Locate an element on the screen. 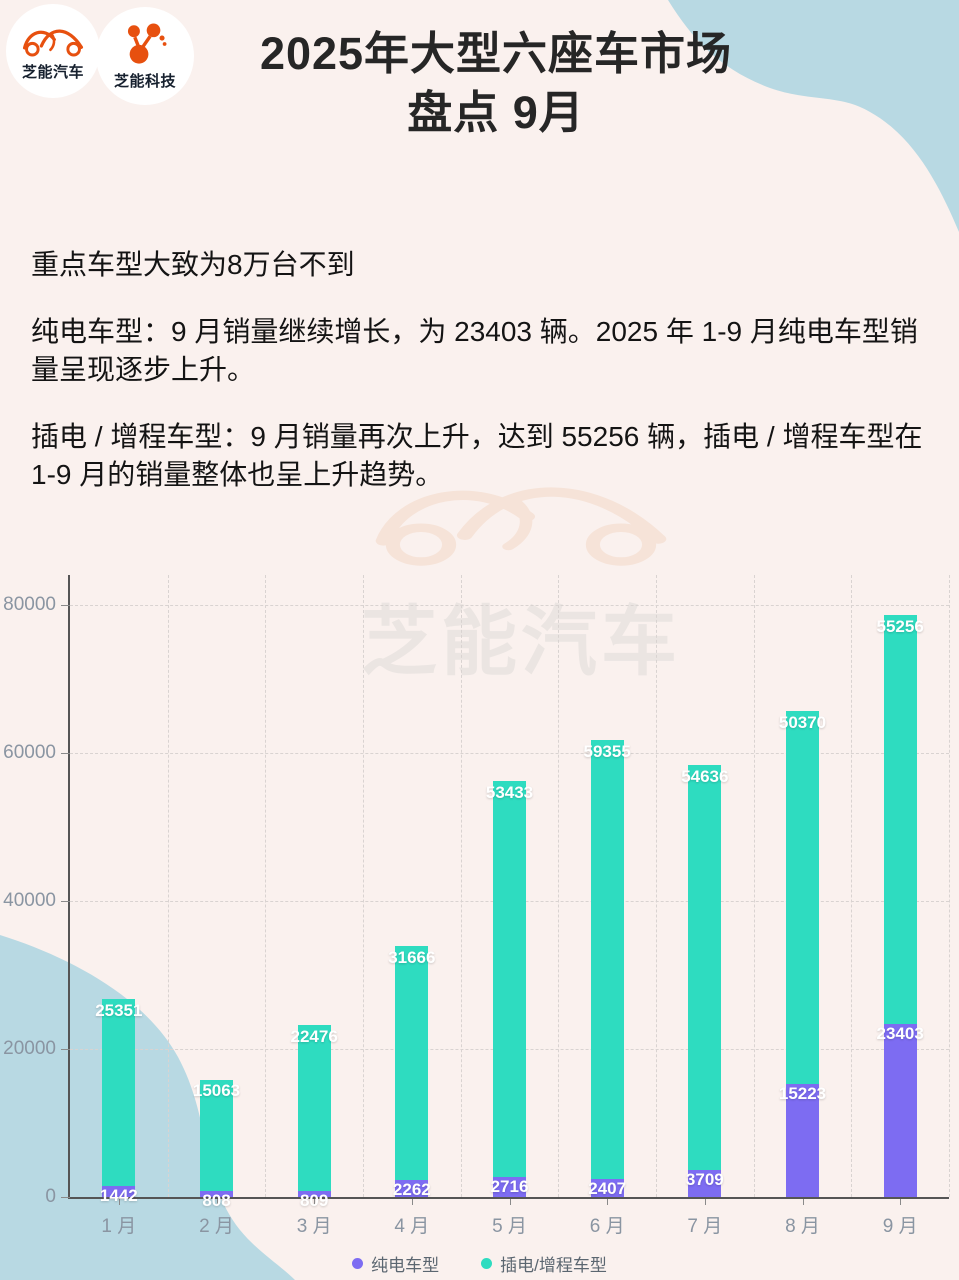 Image resolution: width=959 pixels, height=1280 pixels. legend-item-bev: 纯电车型 is located at coordinates (395, 1263).